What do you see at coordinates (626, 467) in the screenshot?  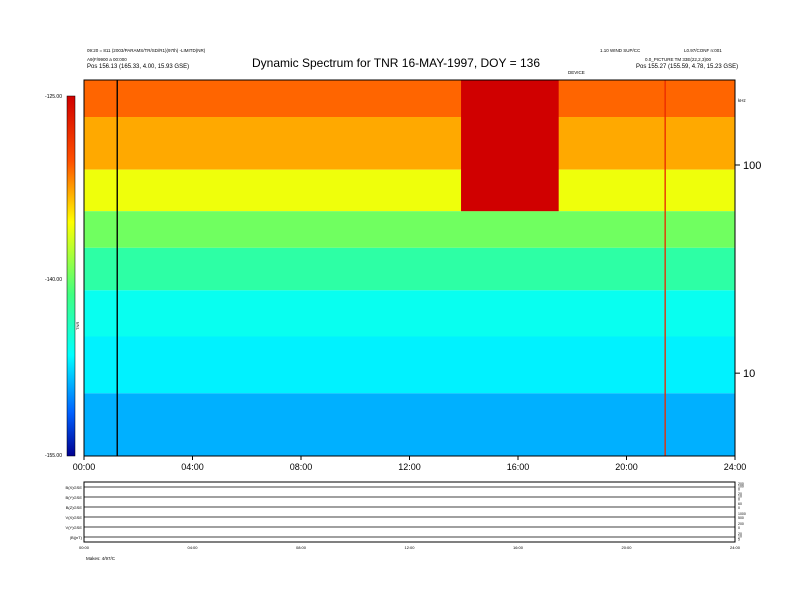 I see `x-tick-label: 20:00` at bounding box center [626, 467].